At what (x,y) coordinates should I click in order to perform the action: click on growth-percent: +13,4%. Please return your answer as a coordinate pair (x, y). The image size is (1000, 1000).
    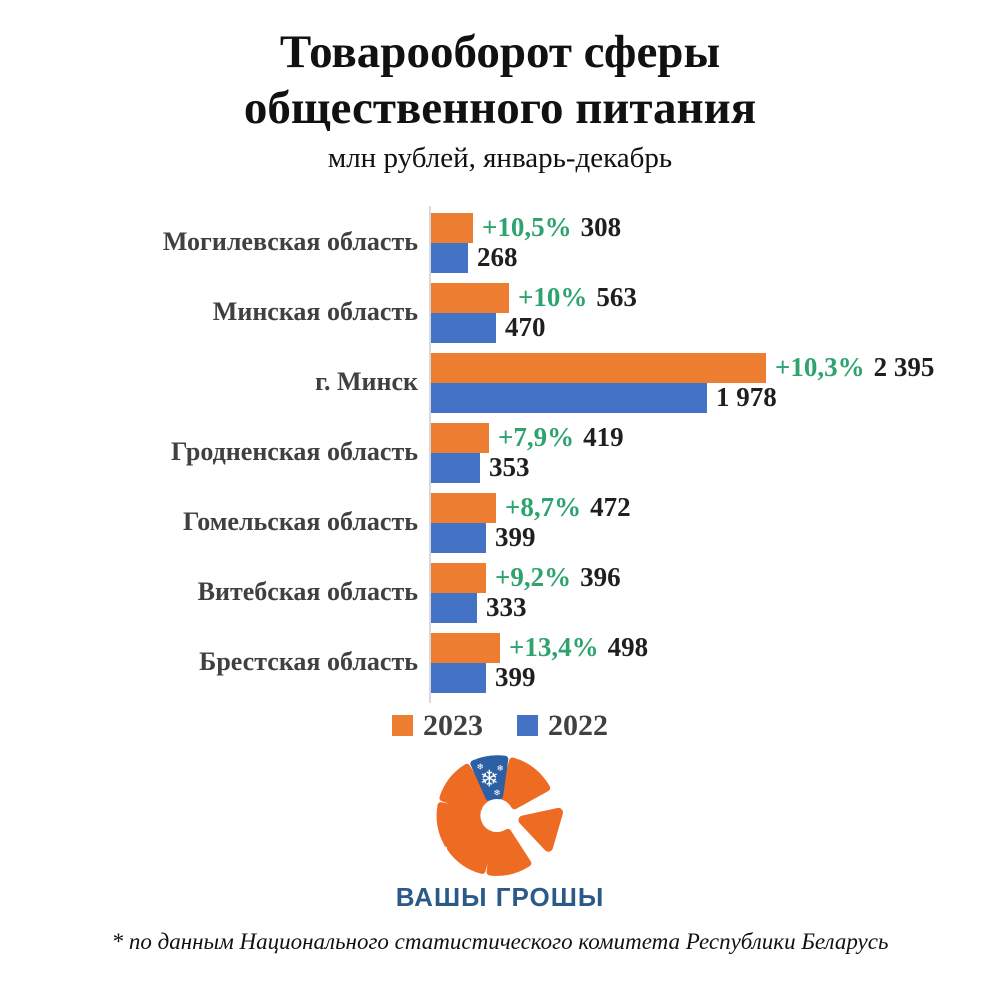
    Looking at the image, I should click on (554, 647).